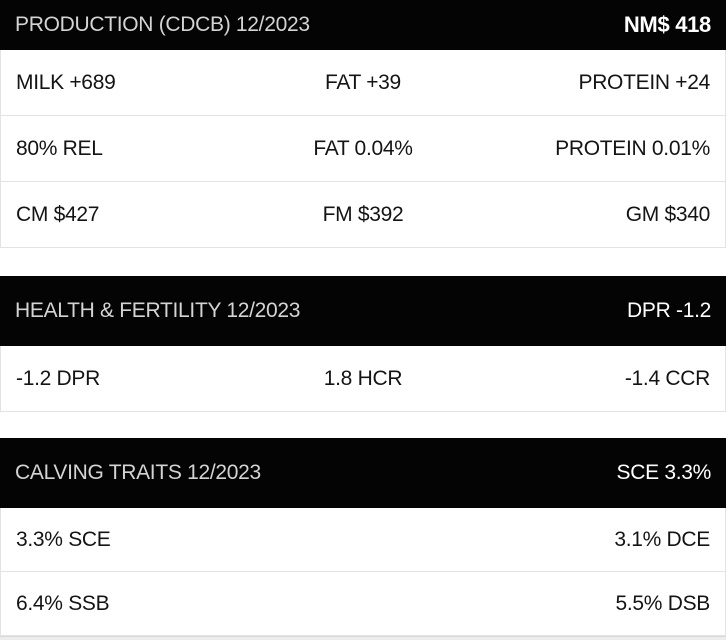 This screenshot has width=726, height=640. Describe the element at coordinates (662, 539) in the screenshot. I see `dce-value: 3.1% DCE` at that location.